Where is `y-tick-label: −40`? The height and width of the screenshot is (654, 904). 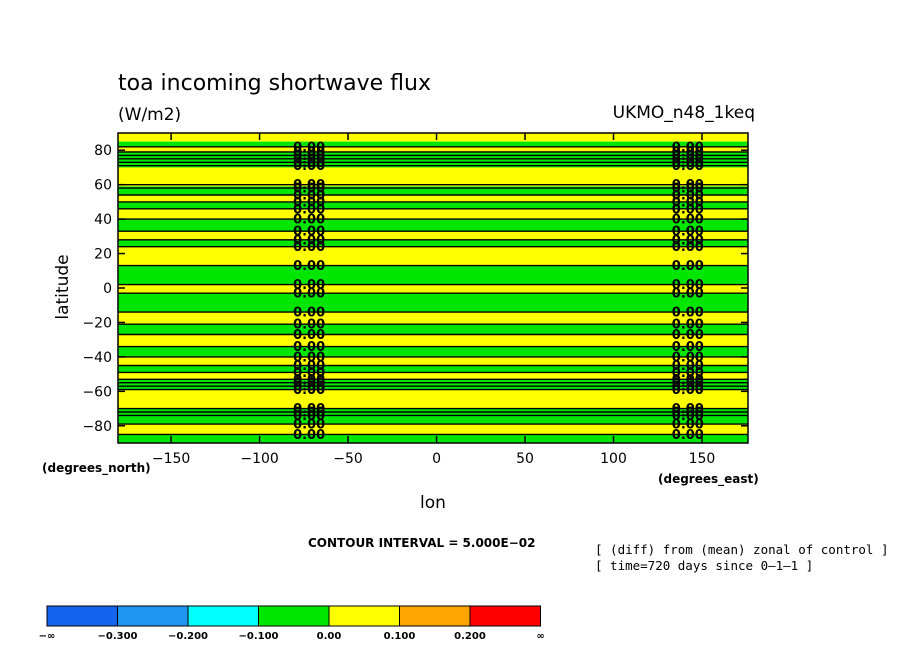
y-tick-label: −40 is located at coordinates (97, 358).